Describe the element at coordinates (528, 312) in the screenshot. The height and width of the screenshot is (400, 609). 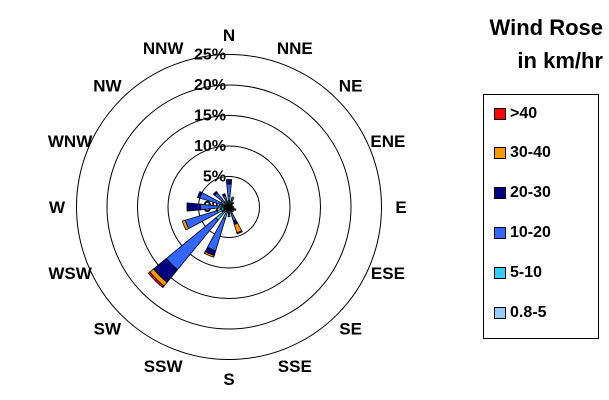
I see `legend-label: 0.8-5` at that location.